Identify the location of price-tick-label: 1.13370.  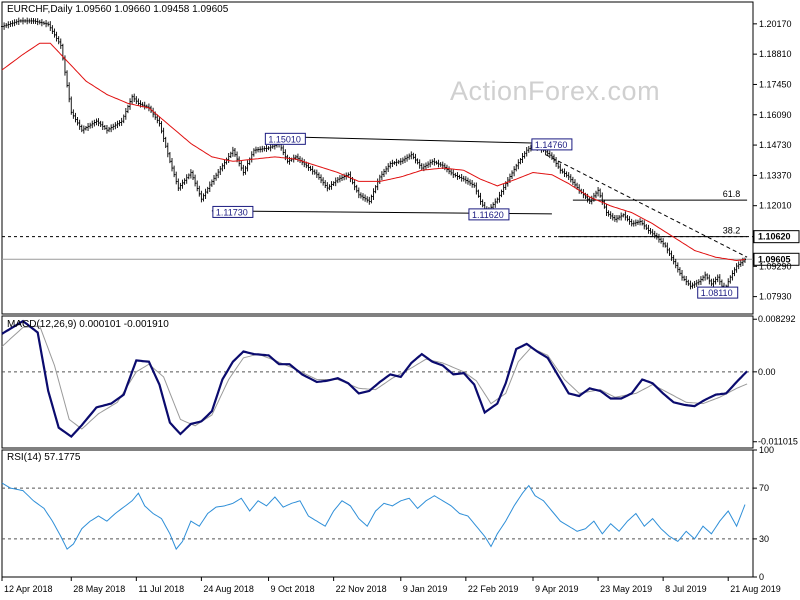
(775, 175).